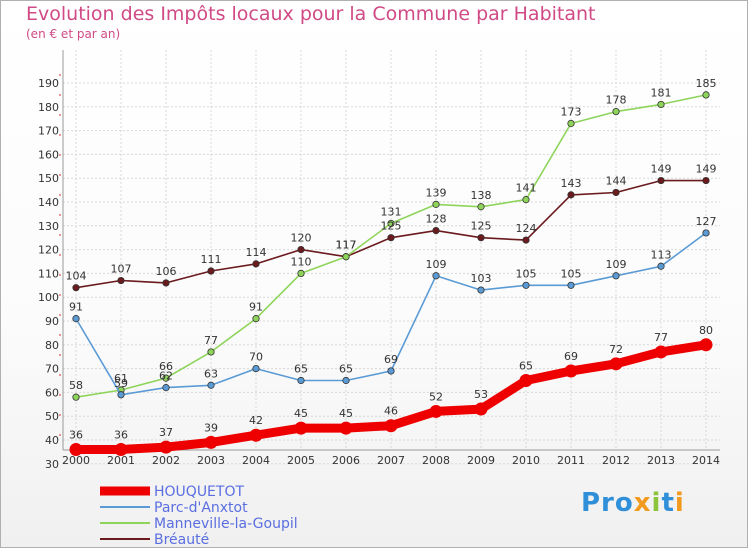 This screenshot has width=750, height=550. Describe the element at coordinates (121, 460) in the screenshot. I see `x-tick-label: 2001` at that location.